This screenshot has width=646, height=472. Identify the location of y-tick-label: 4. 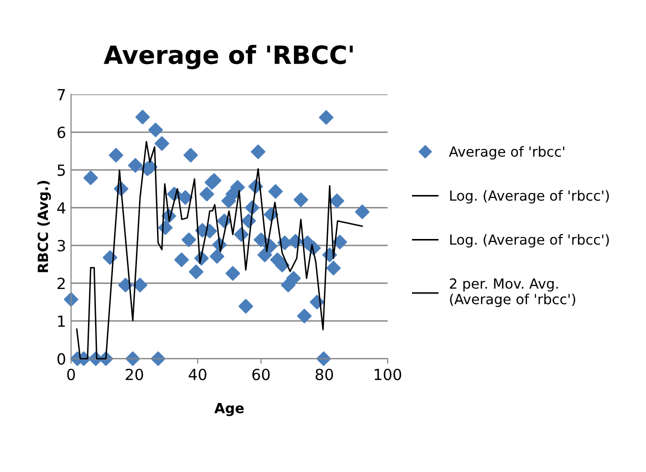
(61, 208).